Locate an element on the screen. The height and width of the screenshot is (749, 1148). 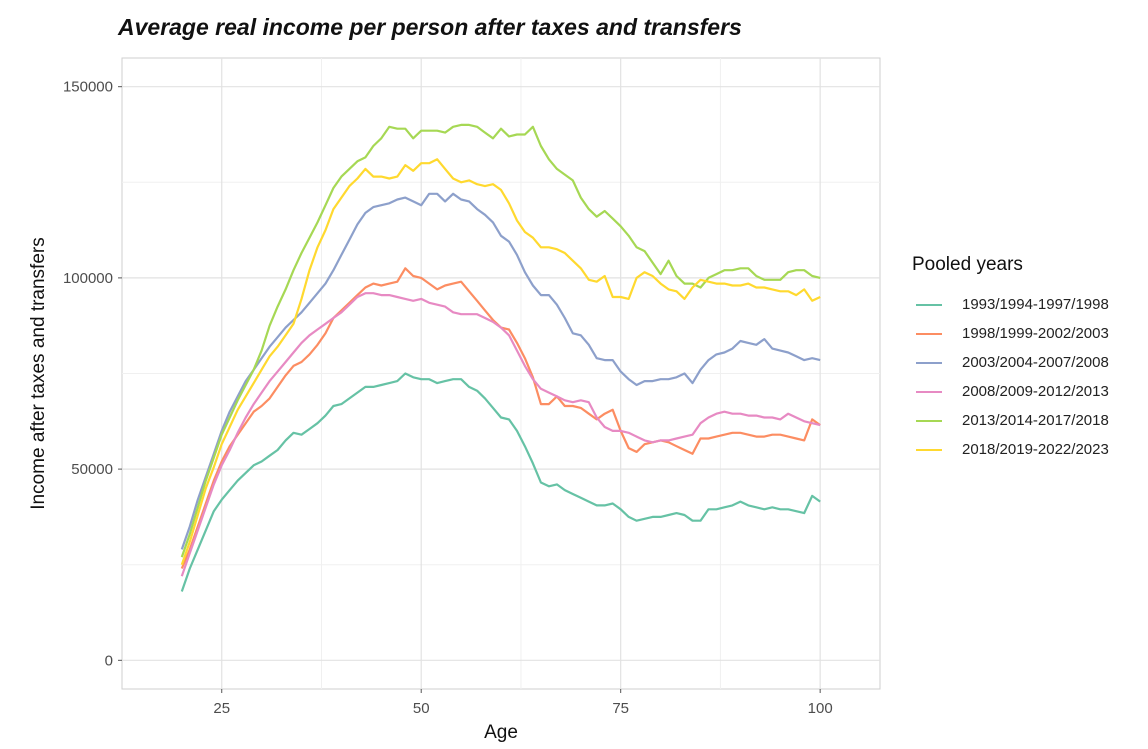
legend-item-3: 2003/2004-2007/2008 is located at coordinates (1010, 362).